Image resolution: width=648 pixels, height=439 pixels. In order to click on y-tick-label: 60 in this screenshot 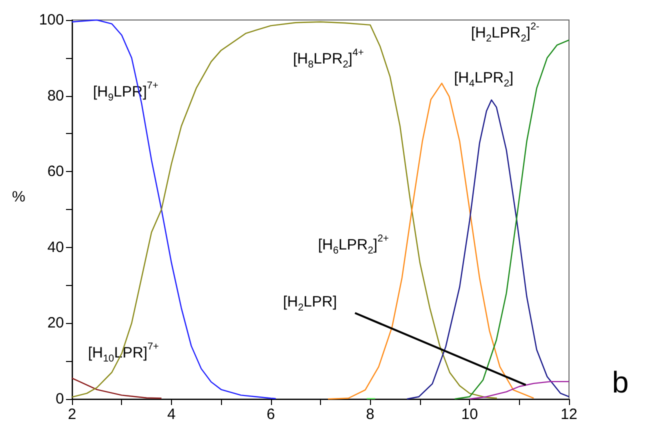, I will do `click(55, 171)`.